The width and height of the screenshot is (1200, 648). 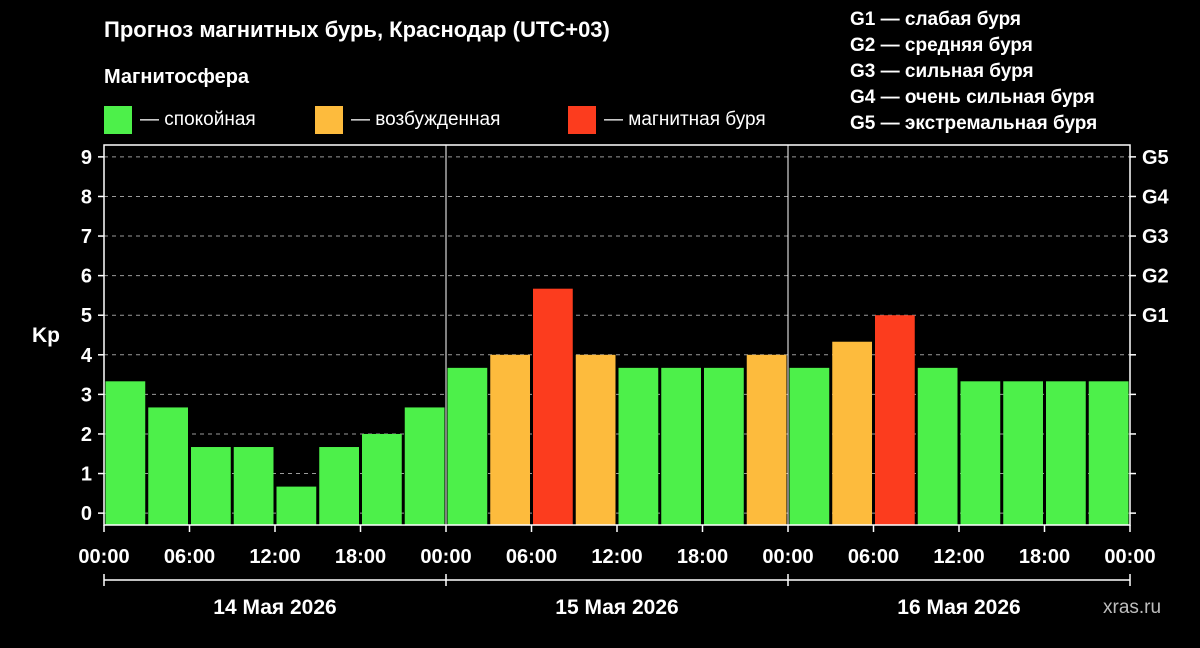 What do you see at coordinates (616, 607) in the screenshot?
I see `day-label: 15 Мая 2026` at bounding box center [616, 607].